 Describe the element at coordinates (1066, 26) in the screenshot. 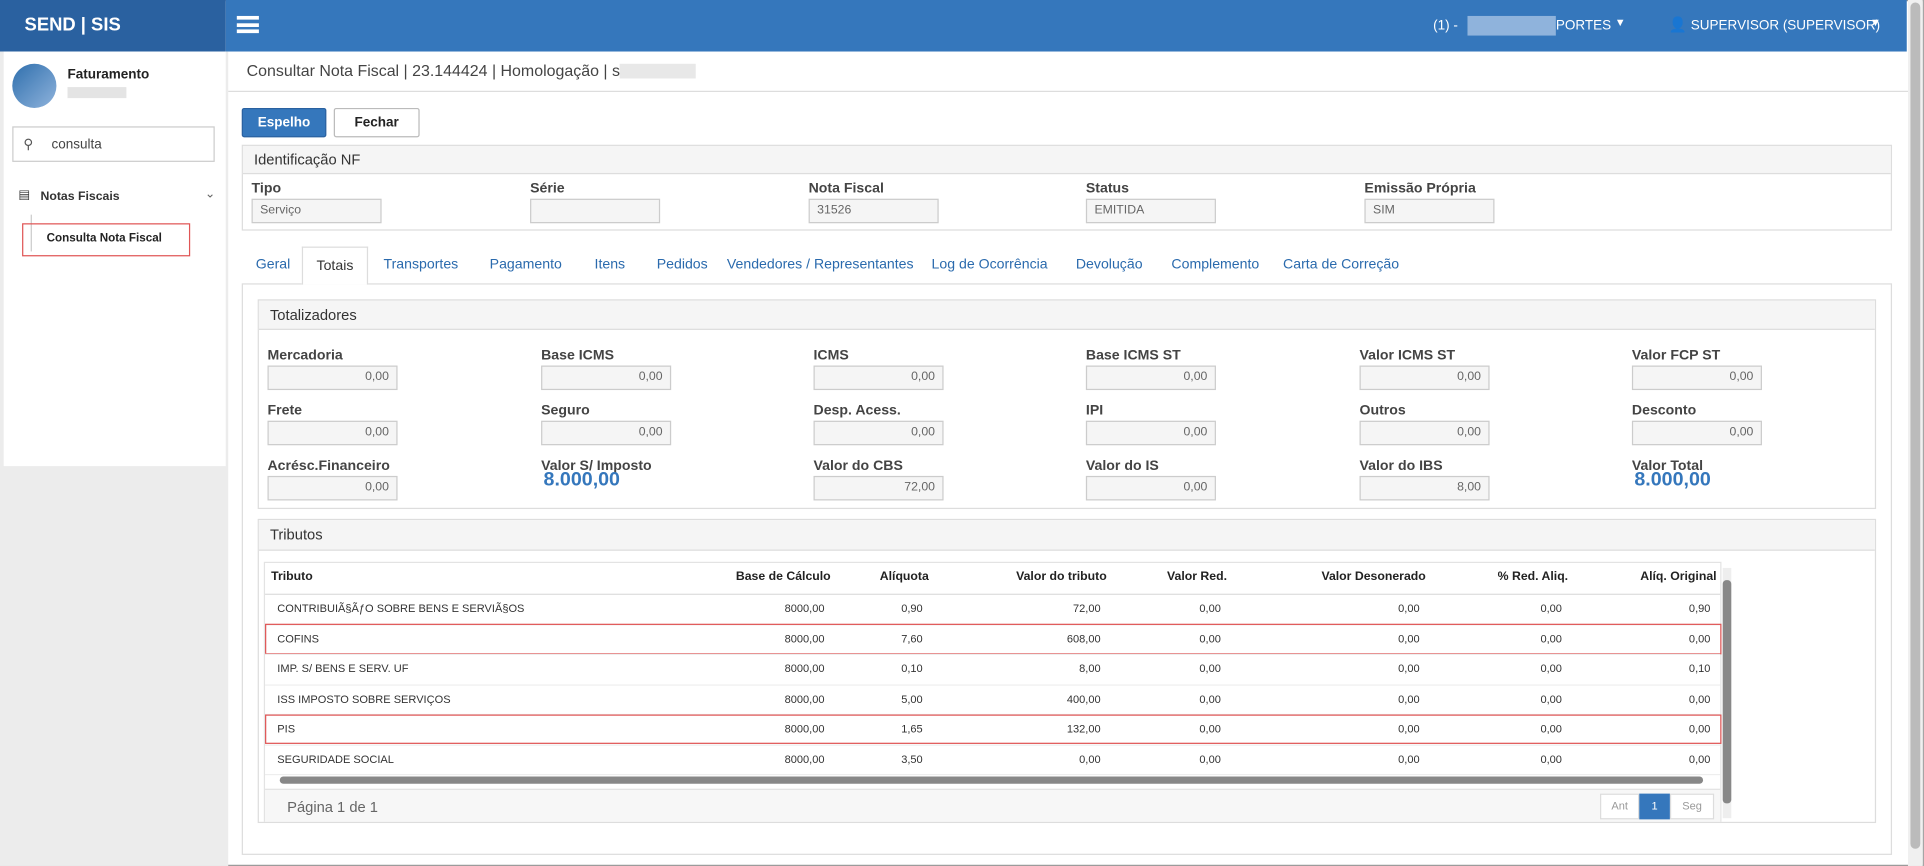

I see `top-bar` at that location.